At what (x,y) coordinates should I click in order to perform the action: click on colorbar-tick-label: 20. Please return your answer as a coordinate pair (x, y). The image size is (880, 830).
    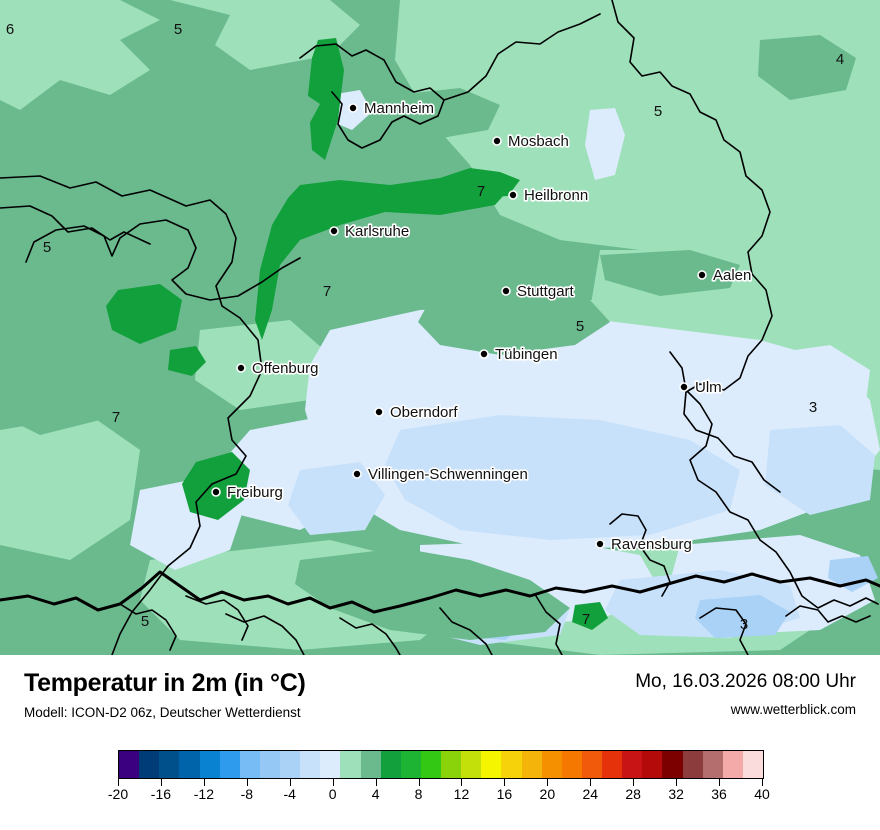
    Looking at the image, I should click on (547, 794).